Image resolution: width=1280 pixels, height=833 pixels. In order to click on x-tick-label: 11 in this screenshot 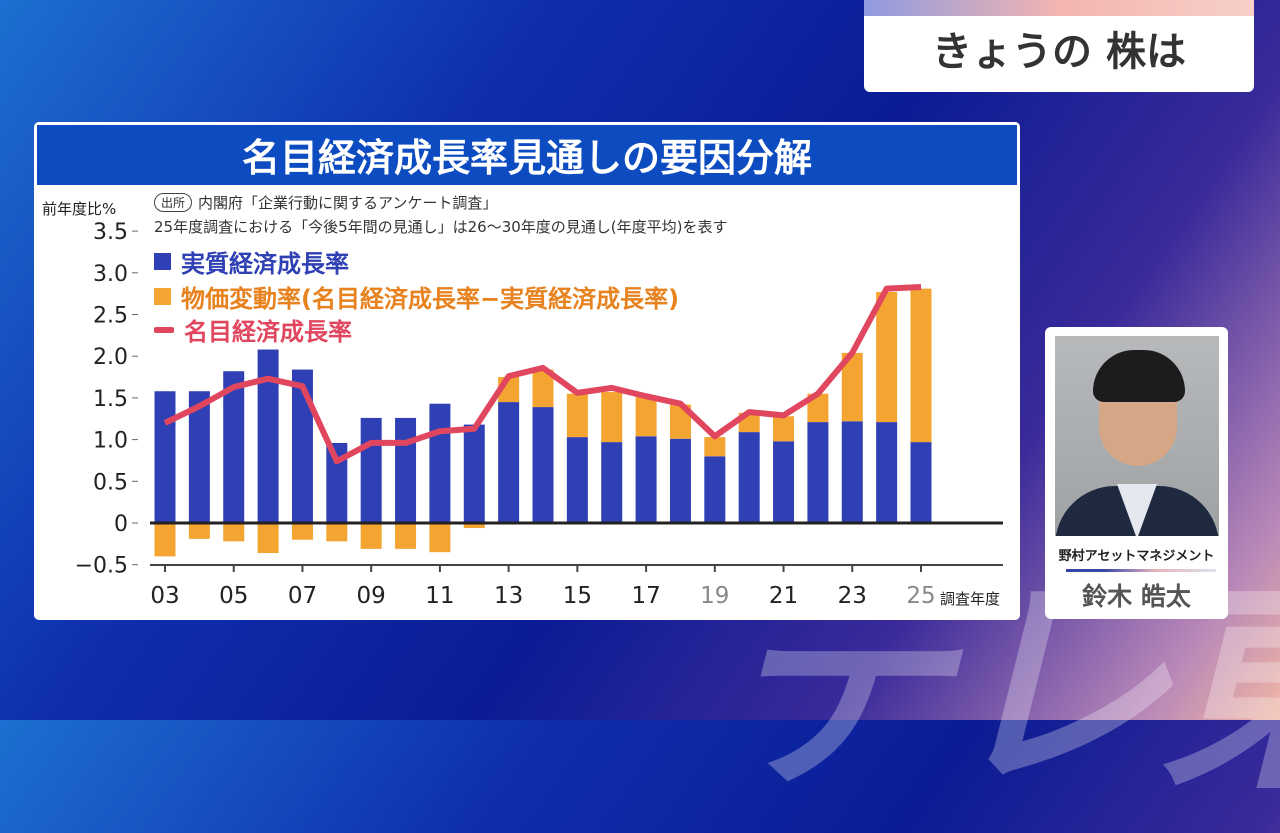, I will do `click(439, 596)`.